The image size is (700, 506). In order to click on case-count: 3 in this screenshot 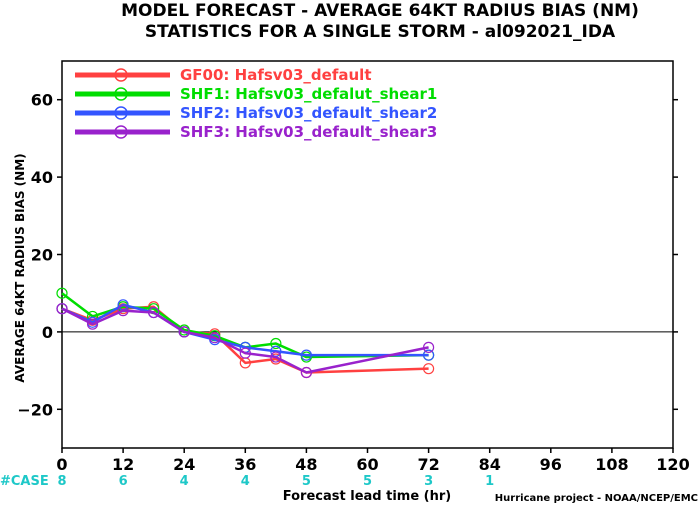, I will do `click(428, 481)`.